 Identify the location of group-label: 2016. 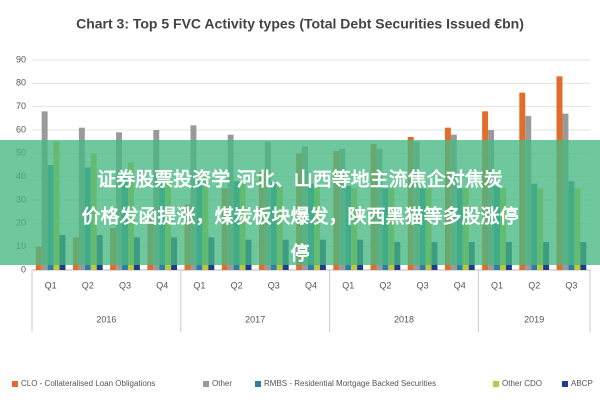
(106, 319).